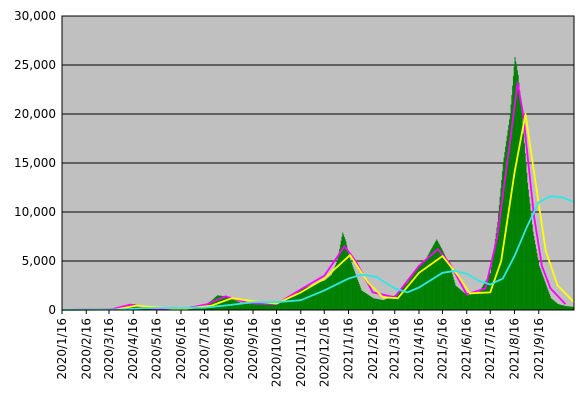 Image resolution: width=586 pixels, height=414 pixels. I want to click on y-tick-label: 5,000, so click(39, 261).